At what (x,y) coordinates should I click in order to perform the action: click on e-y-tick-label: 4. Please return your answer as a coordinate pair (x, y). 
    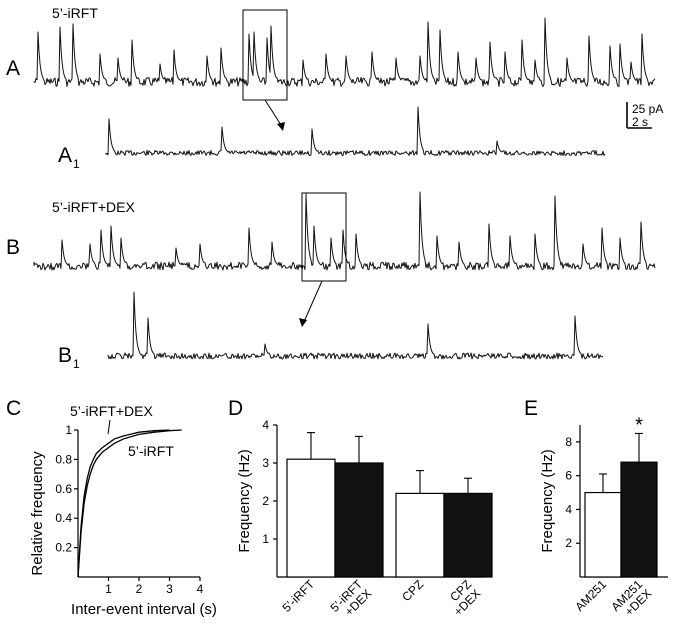
    Looking at the image, I should click on (568, 509).